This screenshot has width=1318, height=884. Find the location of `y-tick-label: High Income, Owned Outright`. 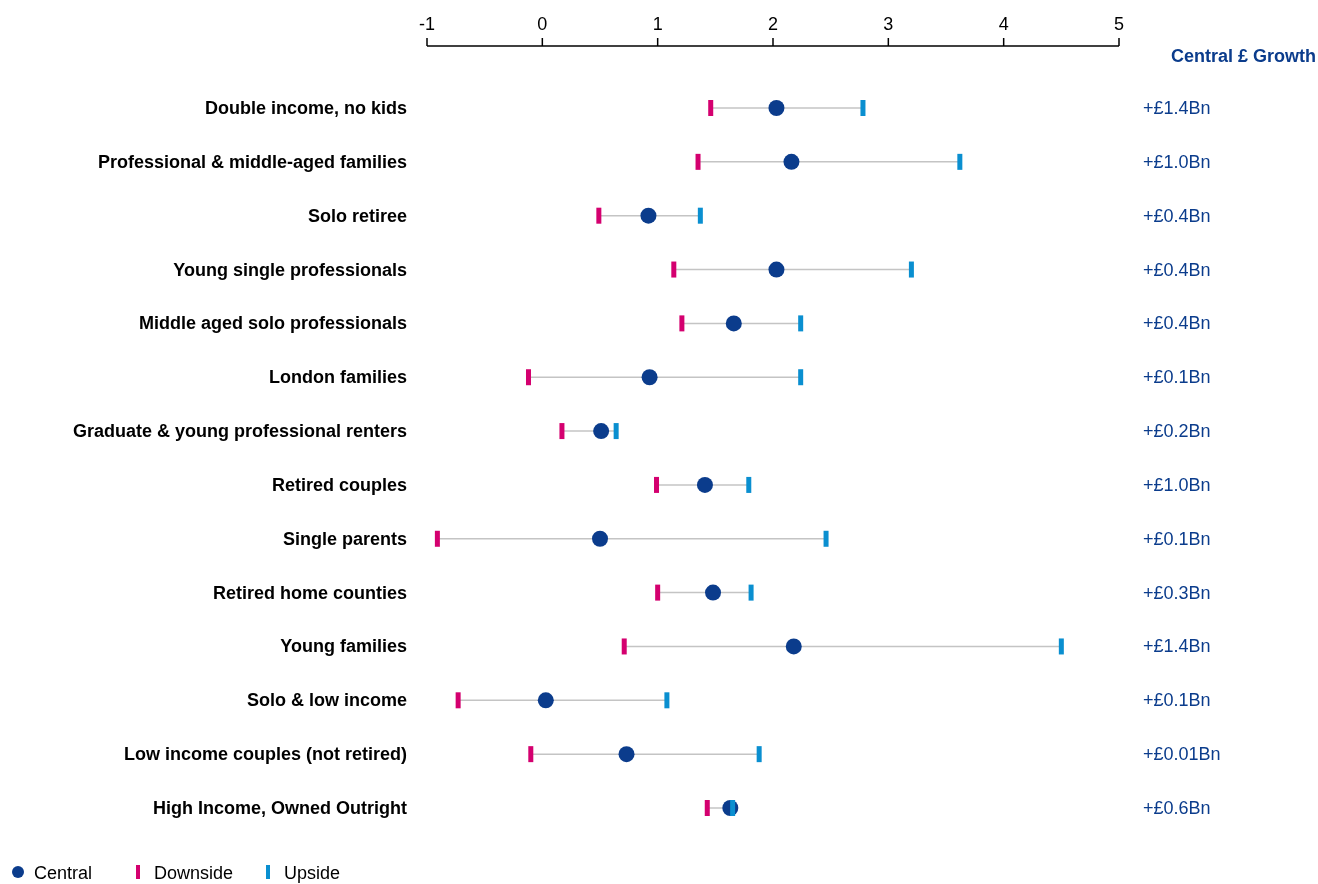

y-tick-label: High Income, Owned Outright is located at coordinates (280, 808).